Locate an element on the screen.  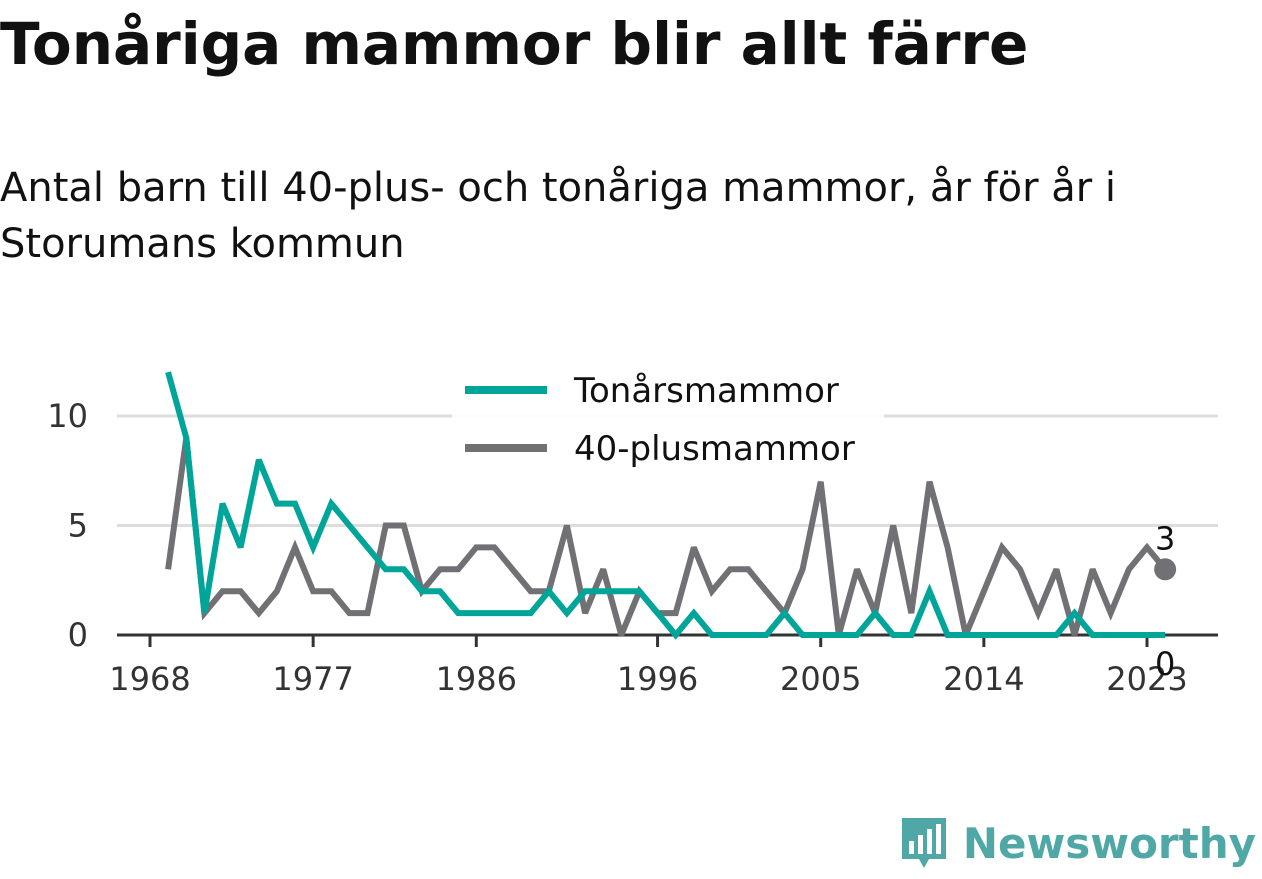
chart-title: Tonåriga mammor blir allt färre is located at coordinates (514, 44).